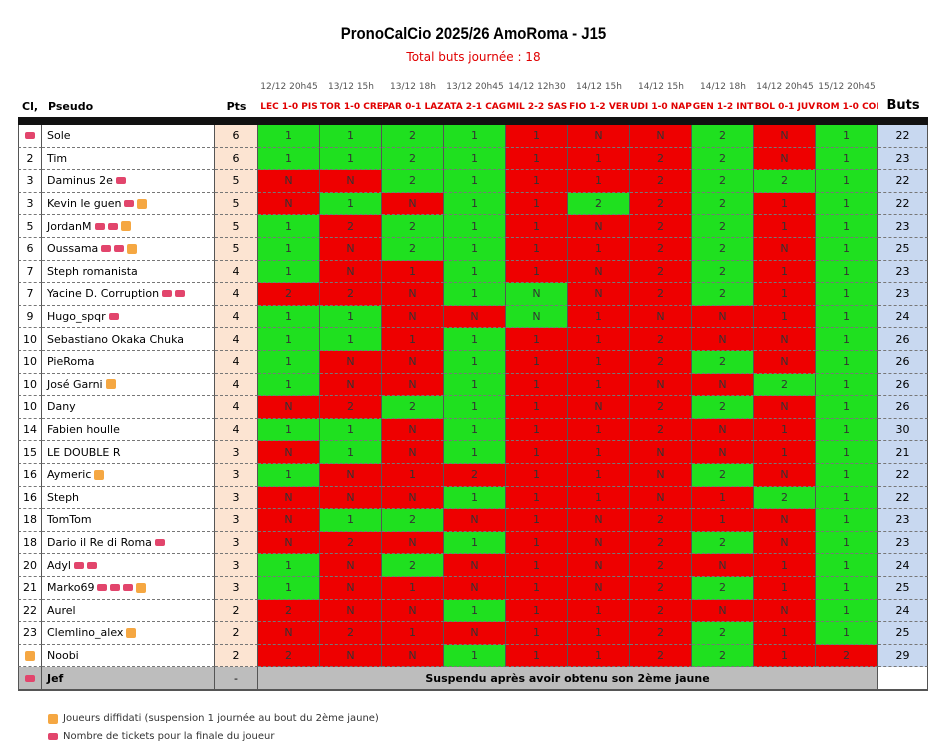  I want to click on header-buts: Buts, so click(903, 105).